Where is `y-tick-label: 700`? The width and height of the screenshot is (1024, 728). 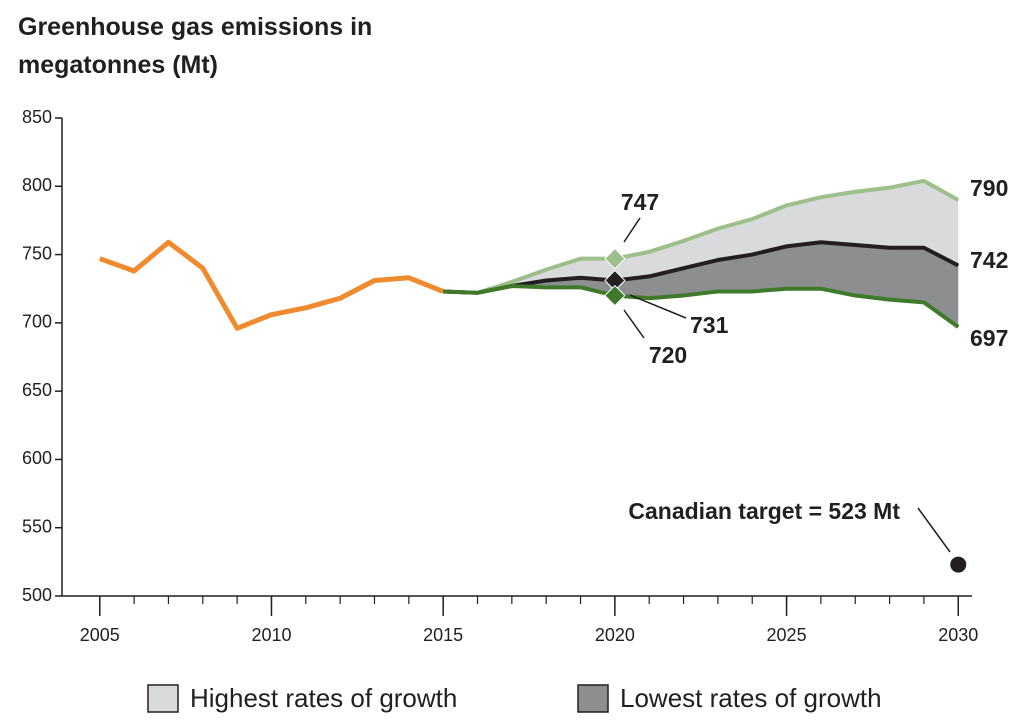 y-tick-label: 700 is located at coordinates (37, 322).